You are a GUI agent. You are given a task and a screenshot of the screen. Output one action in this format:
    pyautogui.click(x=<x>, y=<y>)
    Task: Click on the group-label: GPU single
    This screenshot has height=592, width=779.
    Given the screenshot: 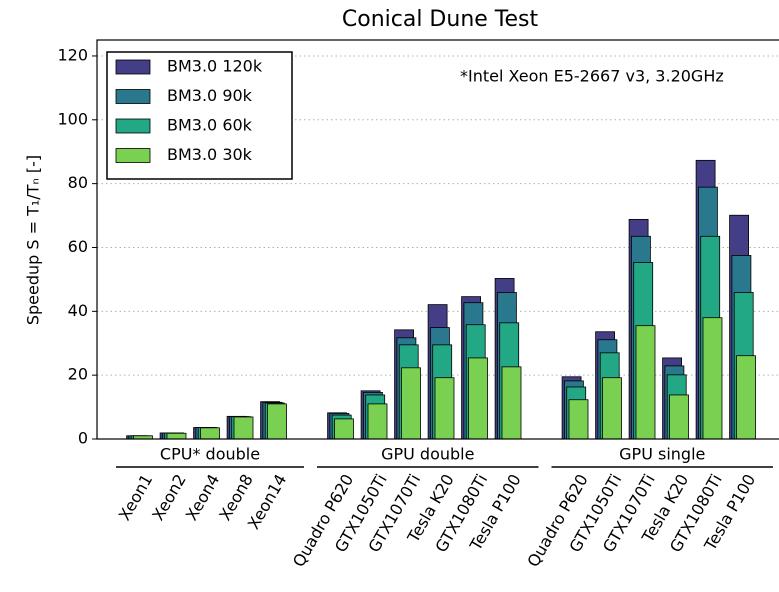 What is the action you would take?
    pyautogui.click(x=662, y=454)
    